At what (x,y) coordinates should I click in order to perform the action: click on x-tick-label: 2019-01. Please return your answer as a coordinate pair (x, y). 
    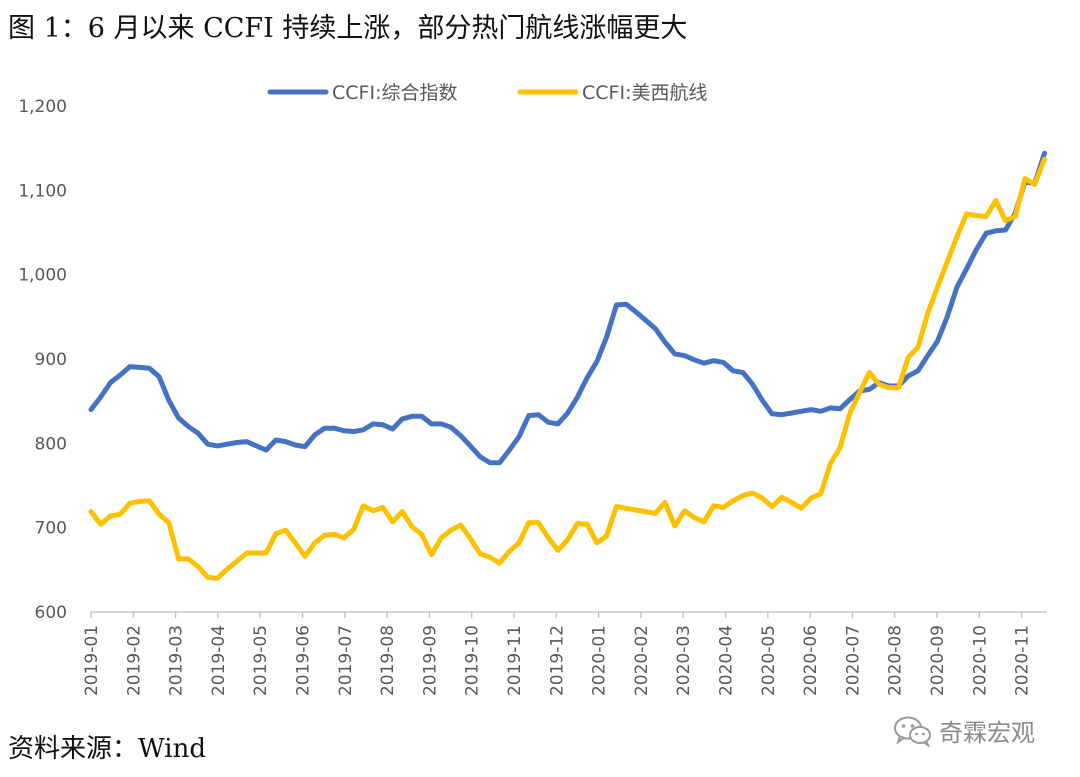
    Looking at the image, I should click on (92, 660).